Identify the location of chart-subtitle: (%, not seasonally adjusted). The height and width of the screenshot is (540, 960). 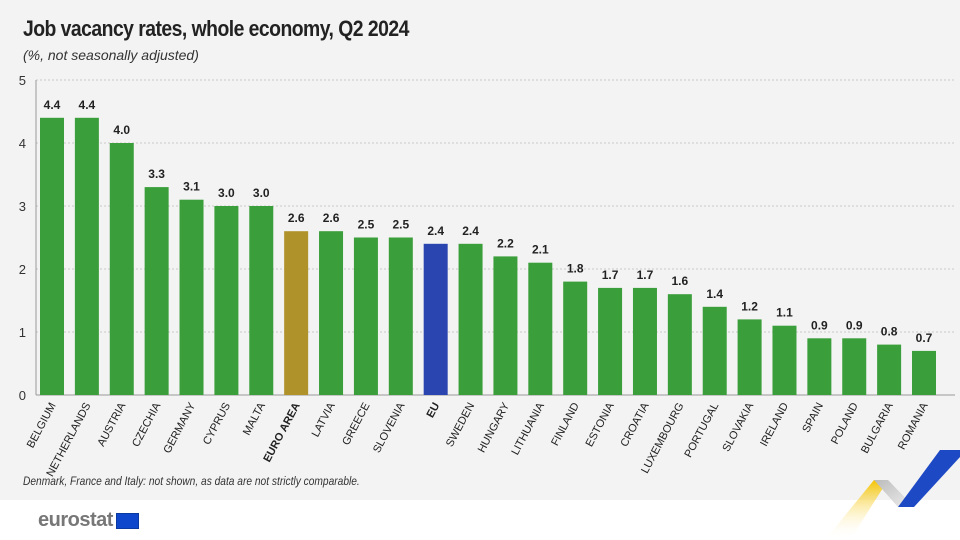
(111, 55).